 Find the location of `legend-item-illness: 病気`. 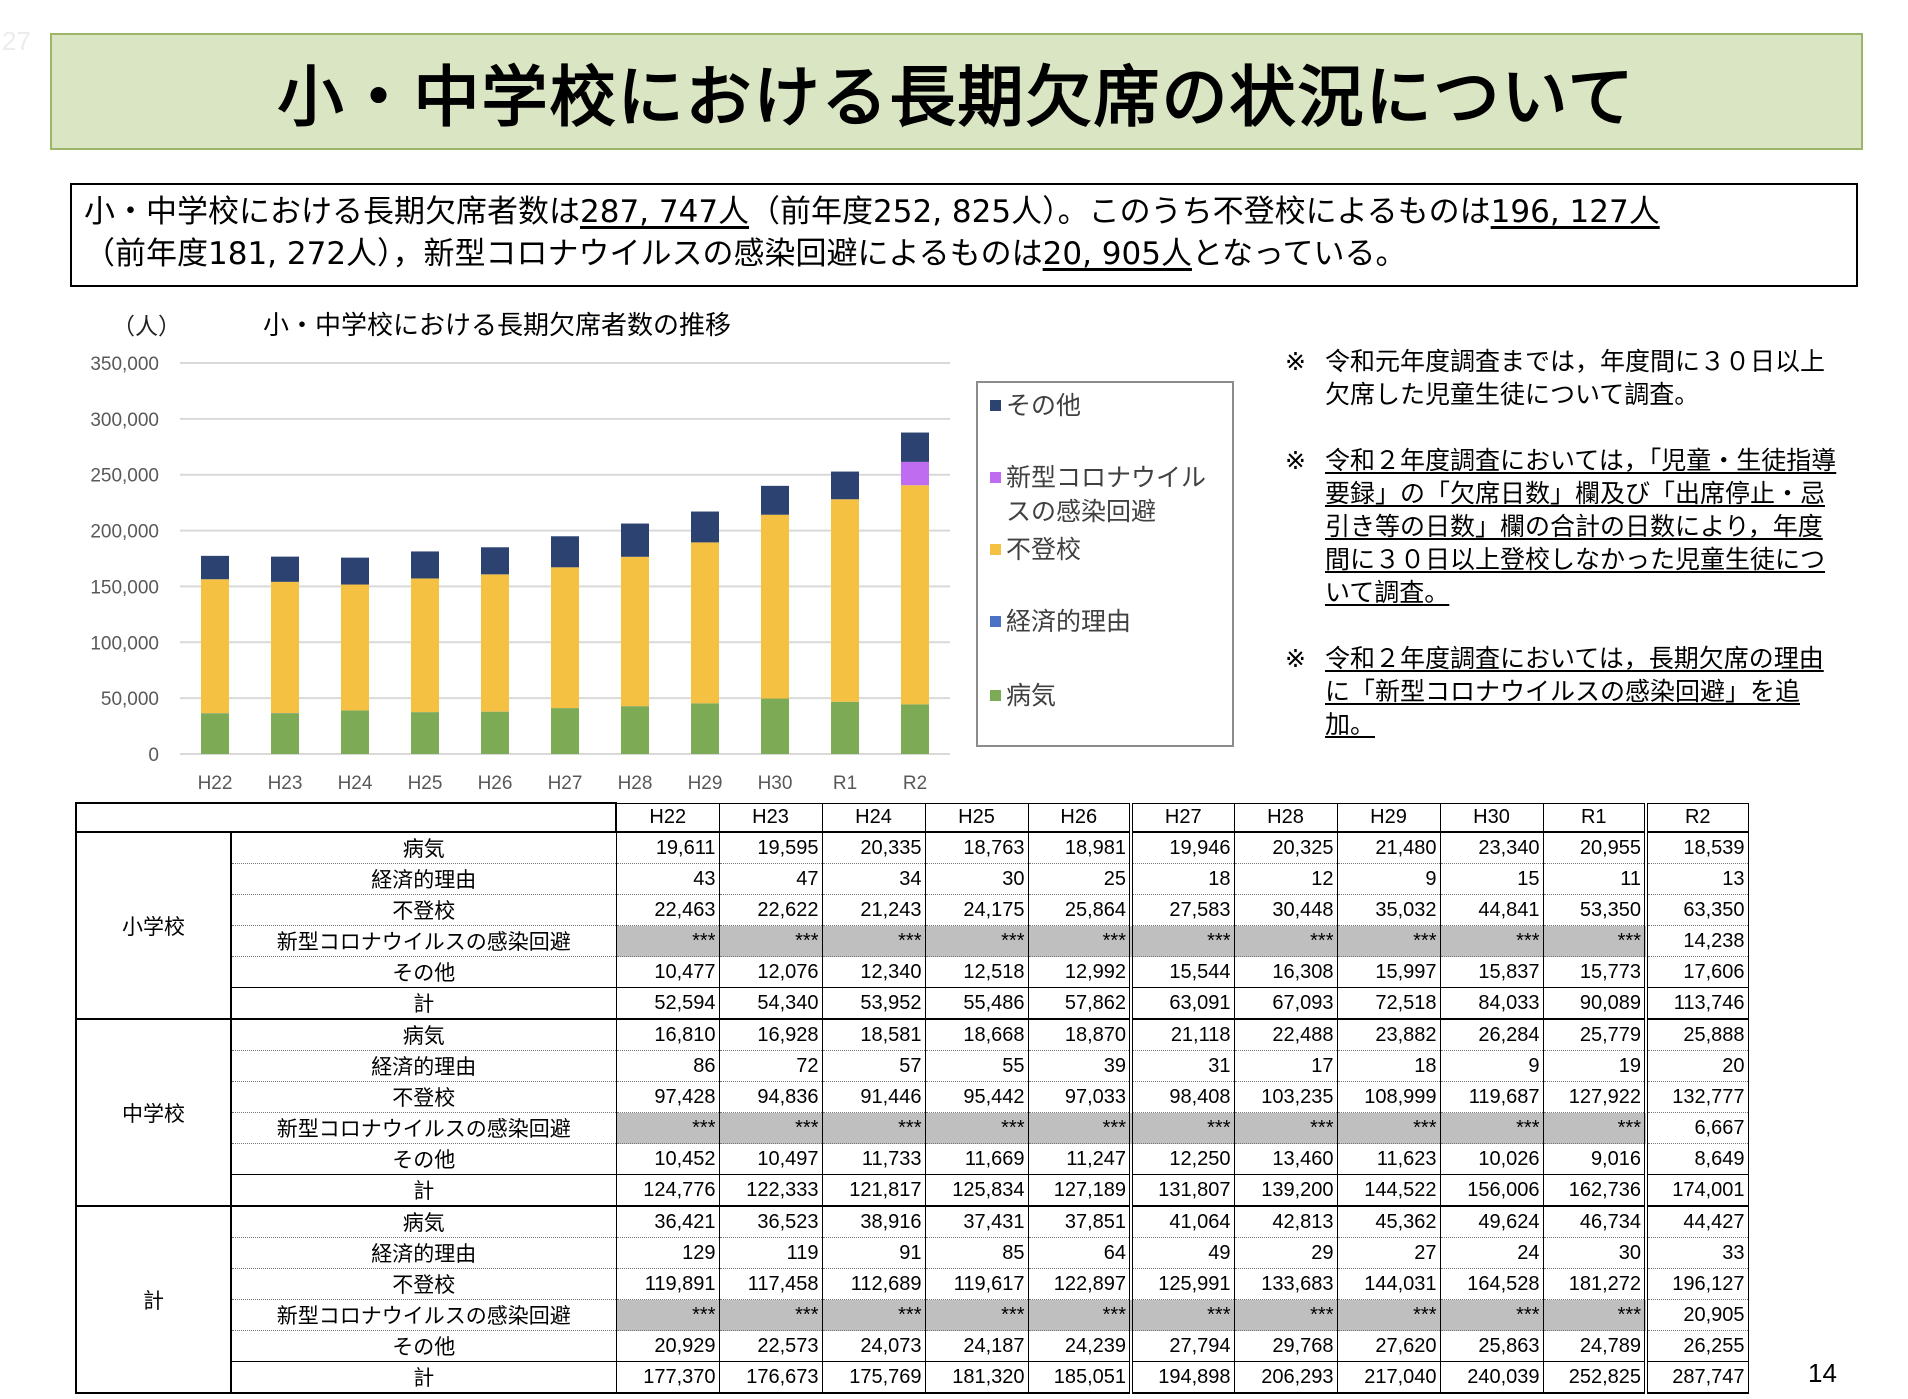

legend-item-illness: 病気 is located at coordinates (1108, 696).